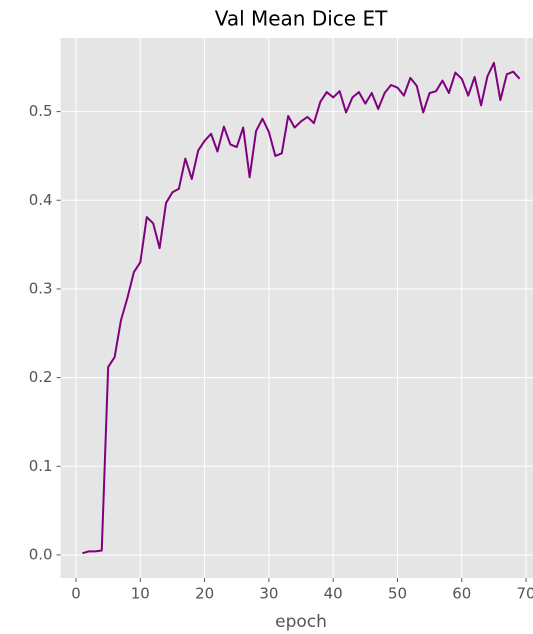  Describe the element at coordinates (333, 594) in the screenshot. I see `x-tick-label: 40` at that location.